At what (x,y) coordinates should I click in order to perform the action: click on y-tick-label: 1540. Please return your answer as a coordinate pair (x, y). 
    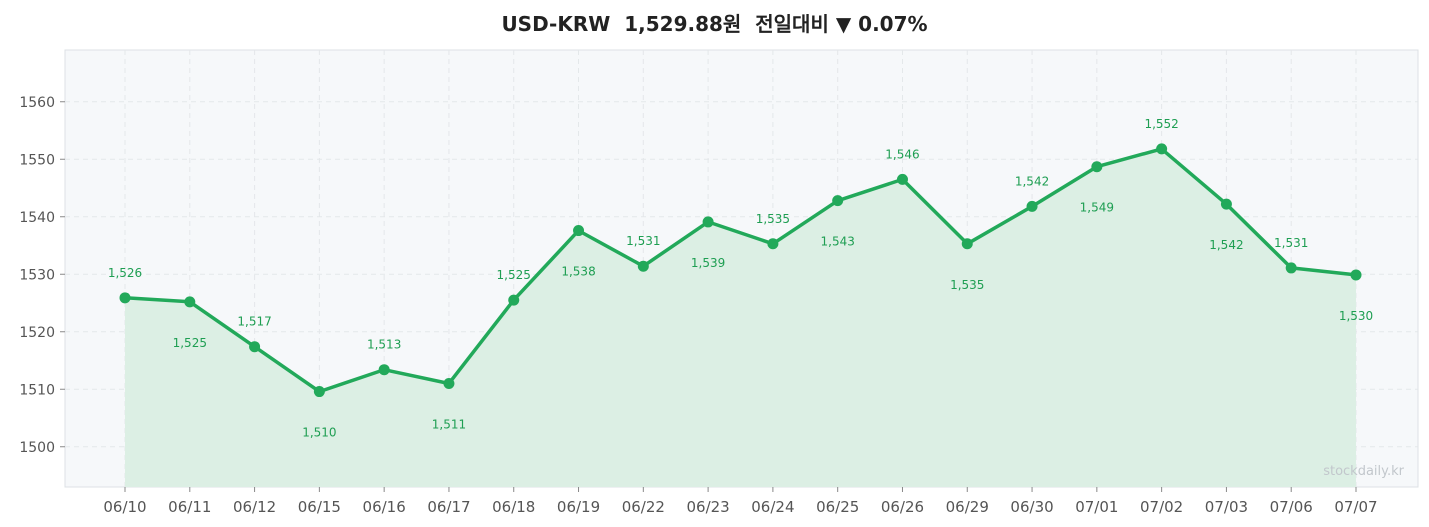
    Looking at the image, I should click on (37, 218).